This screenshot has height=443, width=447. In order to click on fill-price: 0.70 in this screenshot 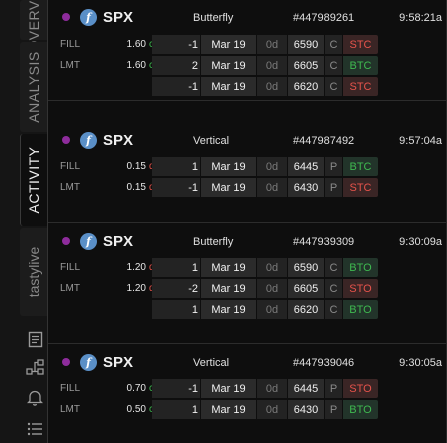, I will do `click(136, 388)`.